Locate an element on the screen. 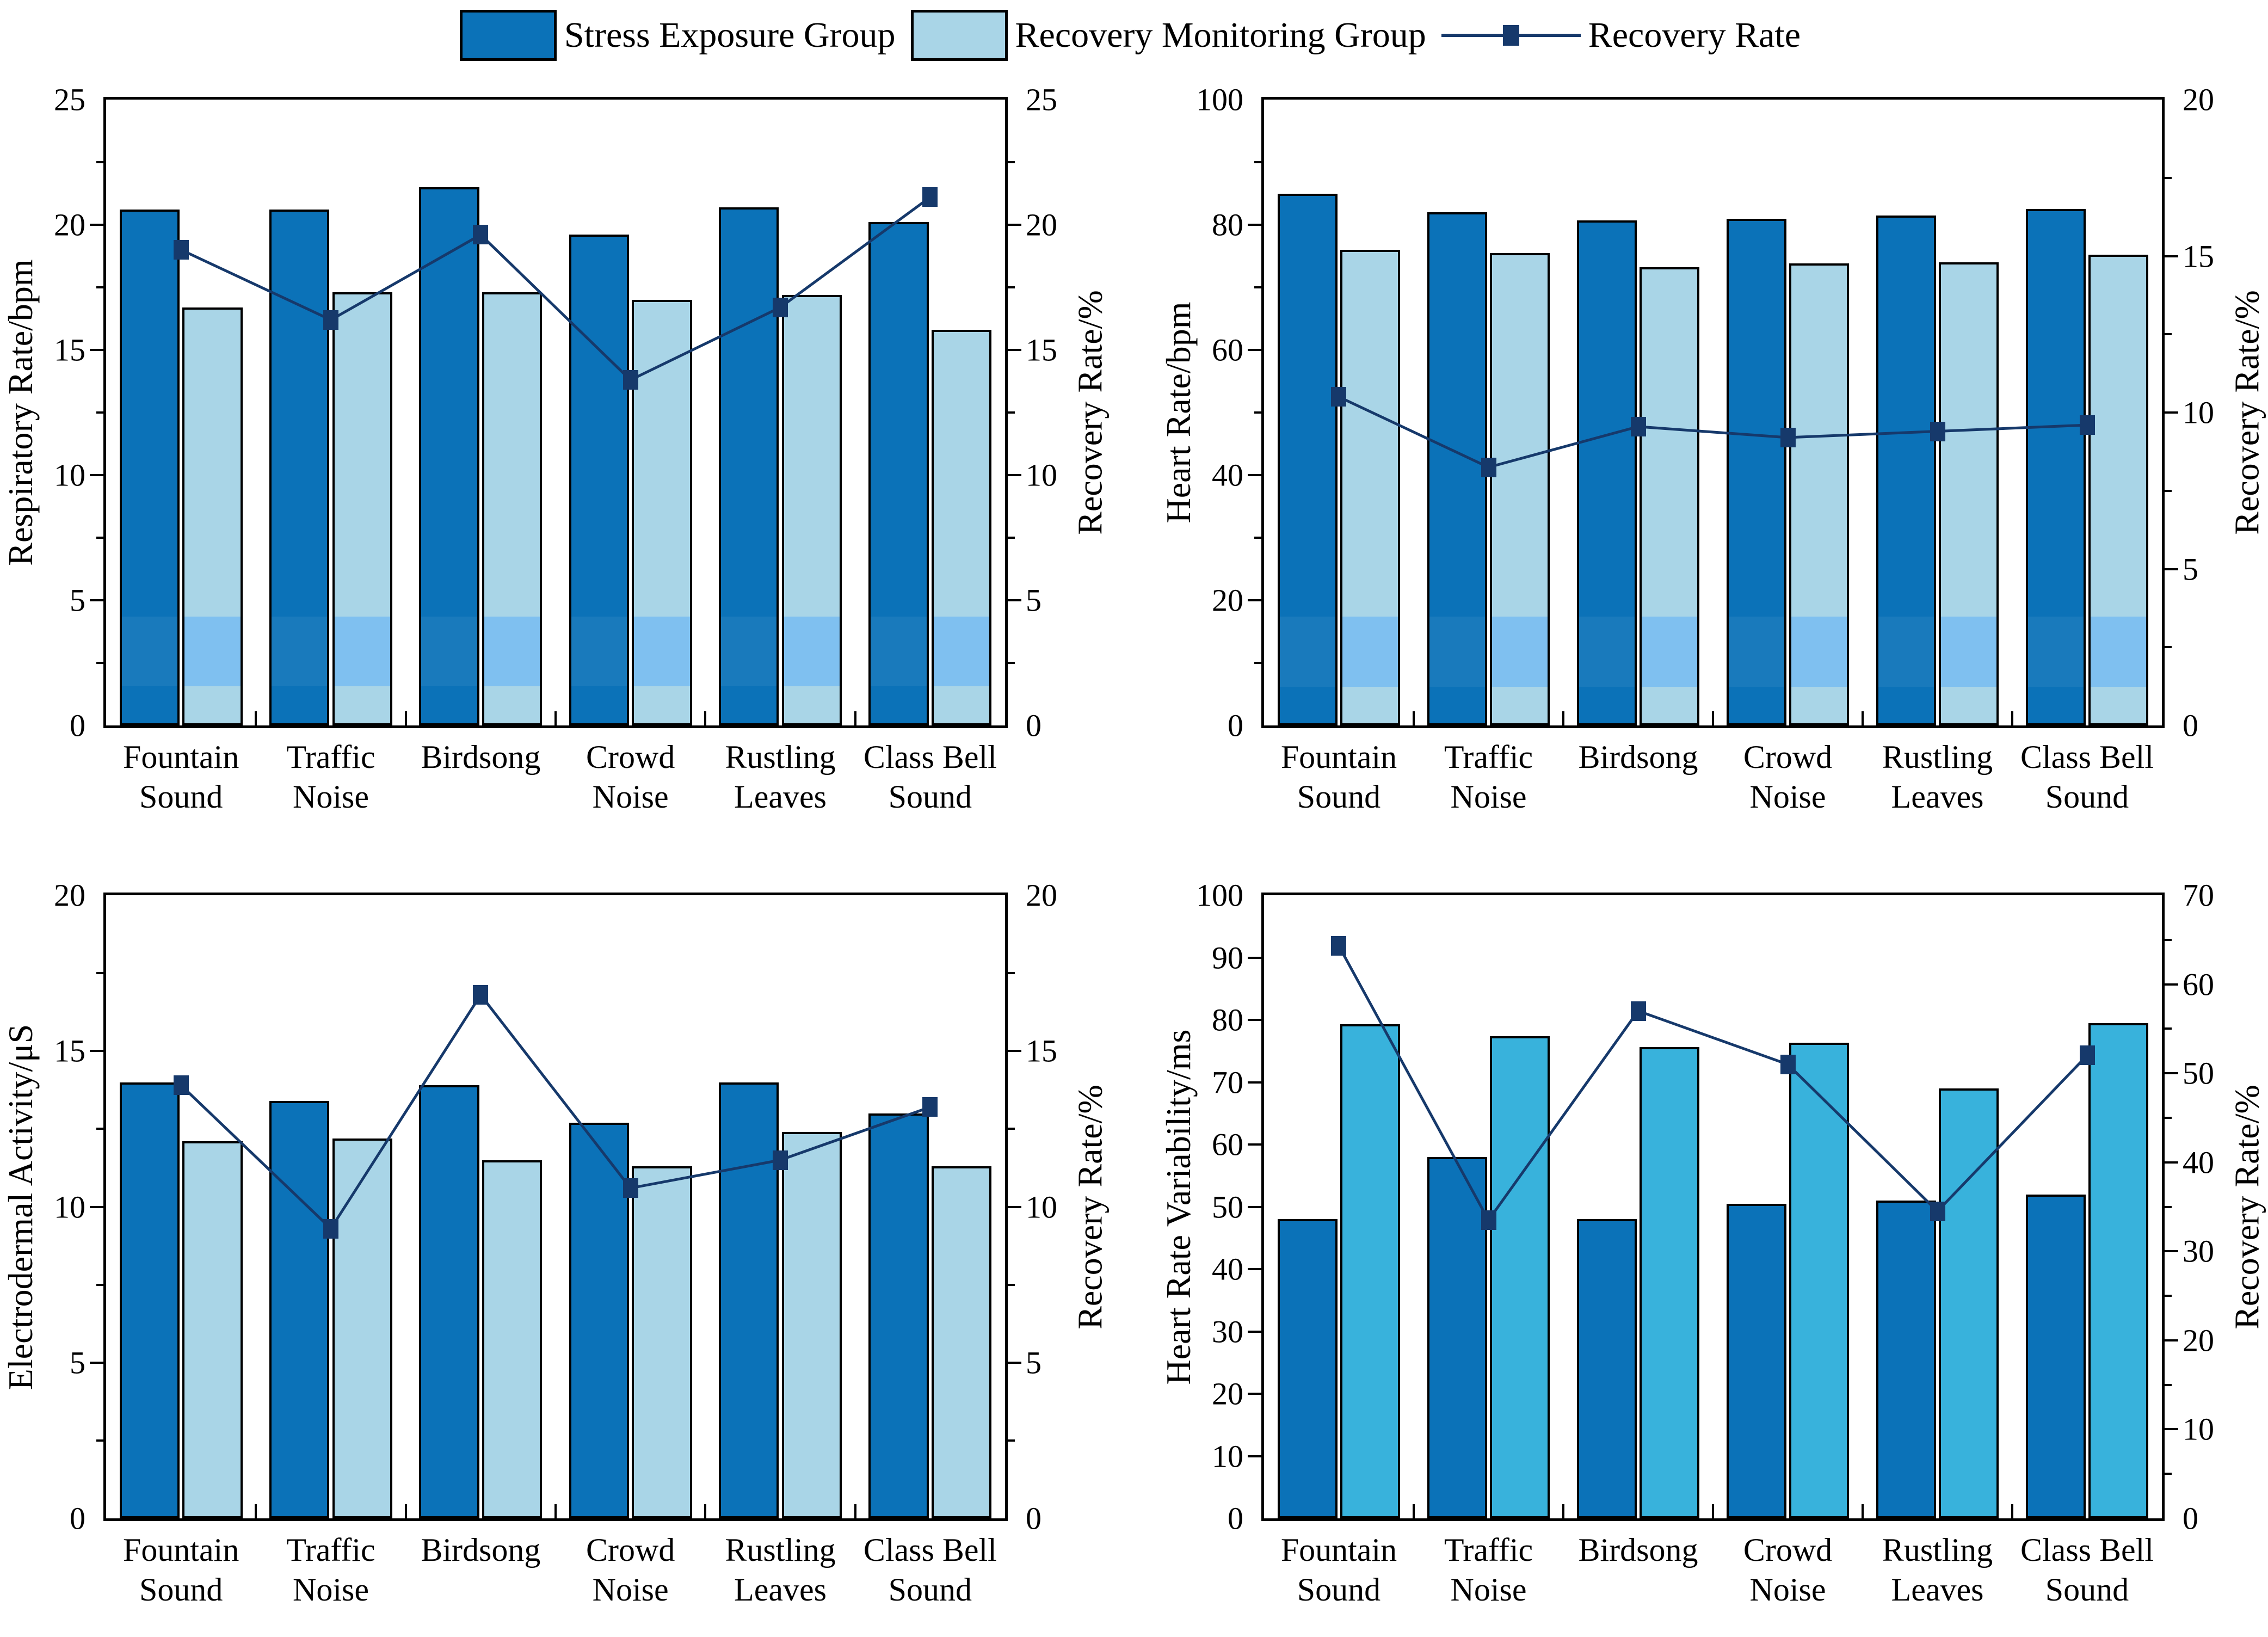 The width and height of the screenshot is (2268, 1637). y-axis-title-left: Heart Rate Variability/ms is located at coordinates (1178, 1207).